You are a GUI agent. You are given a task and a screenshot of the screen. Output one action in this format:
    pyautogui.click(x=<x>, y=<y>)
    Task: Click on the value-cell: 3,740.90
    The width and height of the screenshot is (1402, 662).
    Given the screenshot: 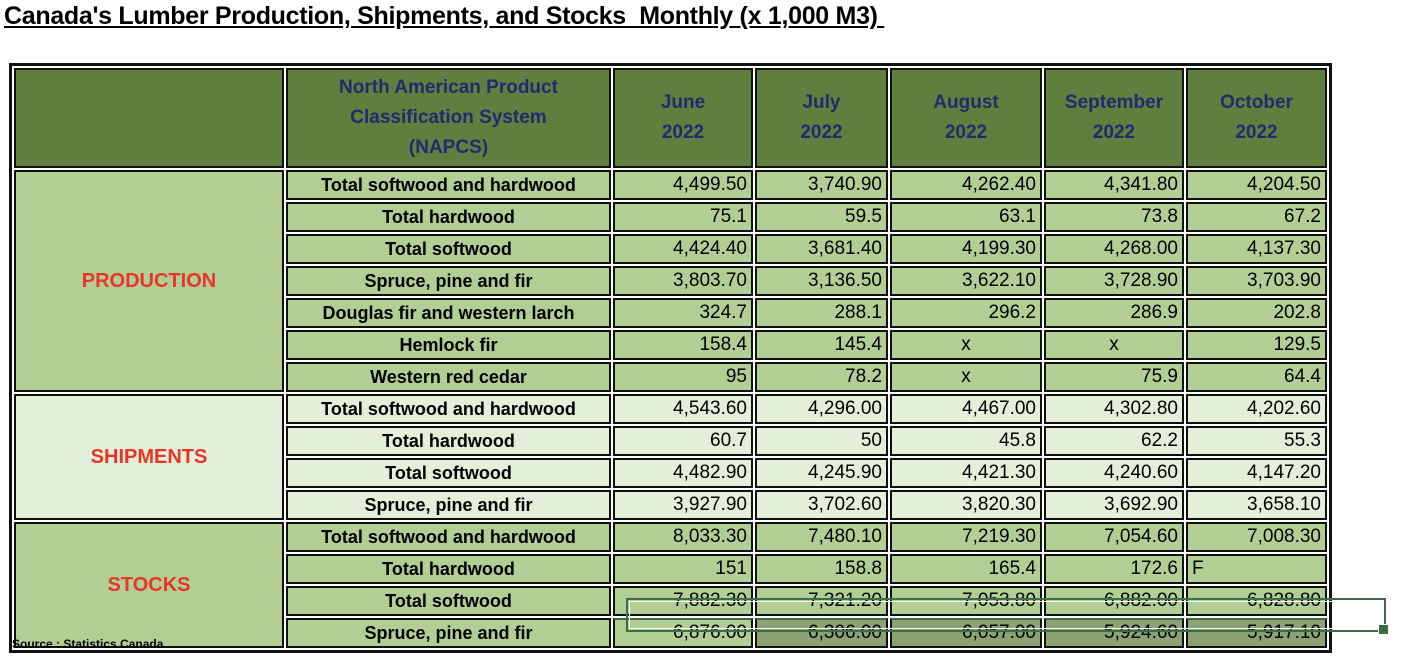 What is the action you would take?
    pyautogui.click(x=821, y=185)
    